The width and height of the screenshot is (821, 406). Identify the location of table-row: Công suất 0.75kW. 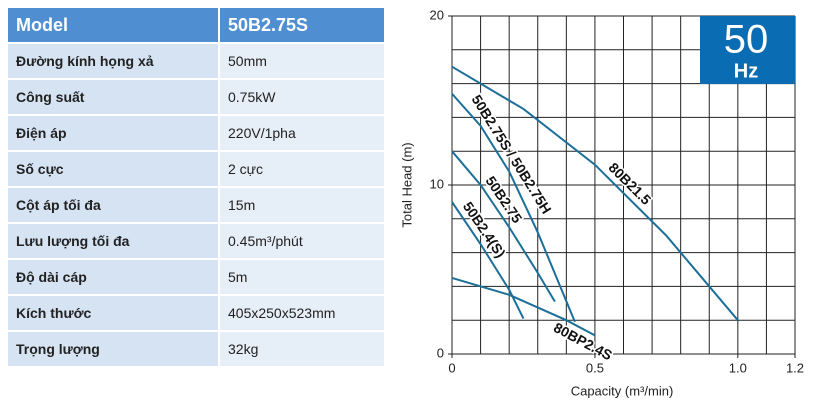
(196, 97).